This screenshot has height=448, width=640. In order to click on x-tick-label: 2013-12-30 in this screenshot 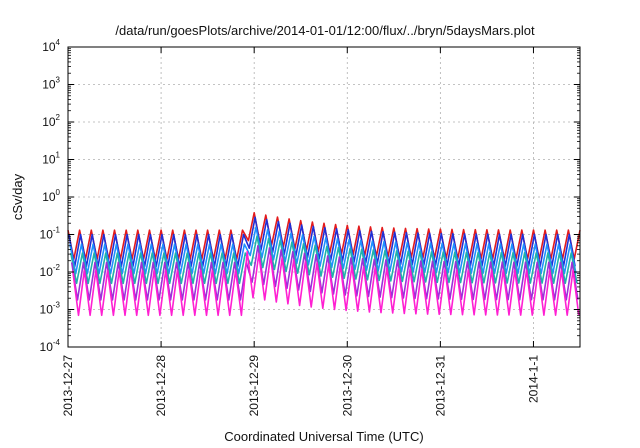, I will do `click(347, 386)`.